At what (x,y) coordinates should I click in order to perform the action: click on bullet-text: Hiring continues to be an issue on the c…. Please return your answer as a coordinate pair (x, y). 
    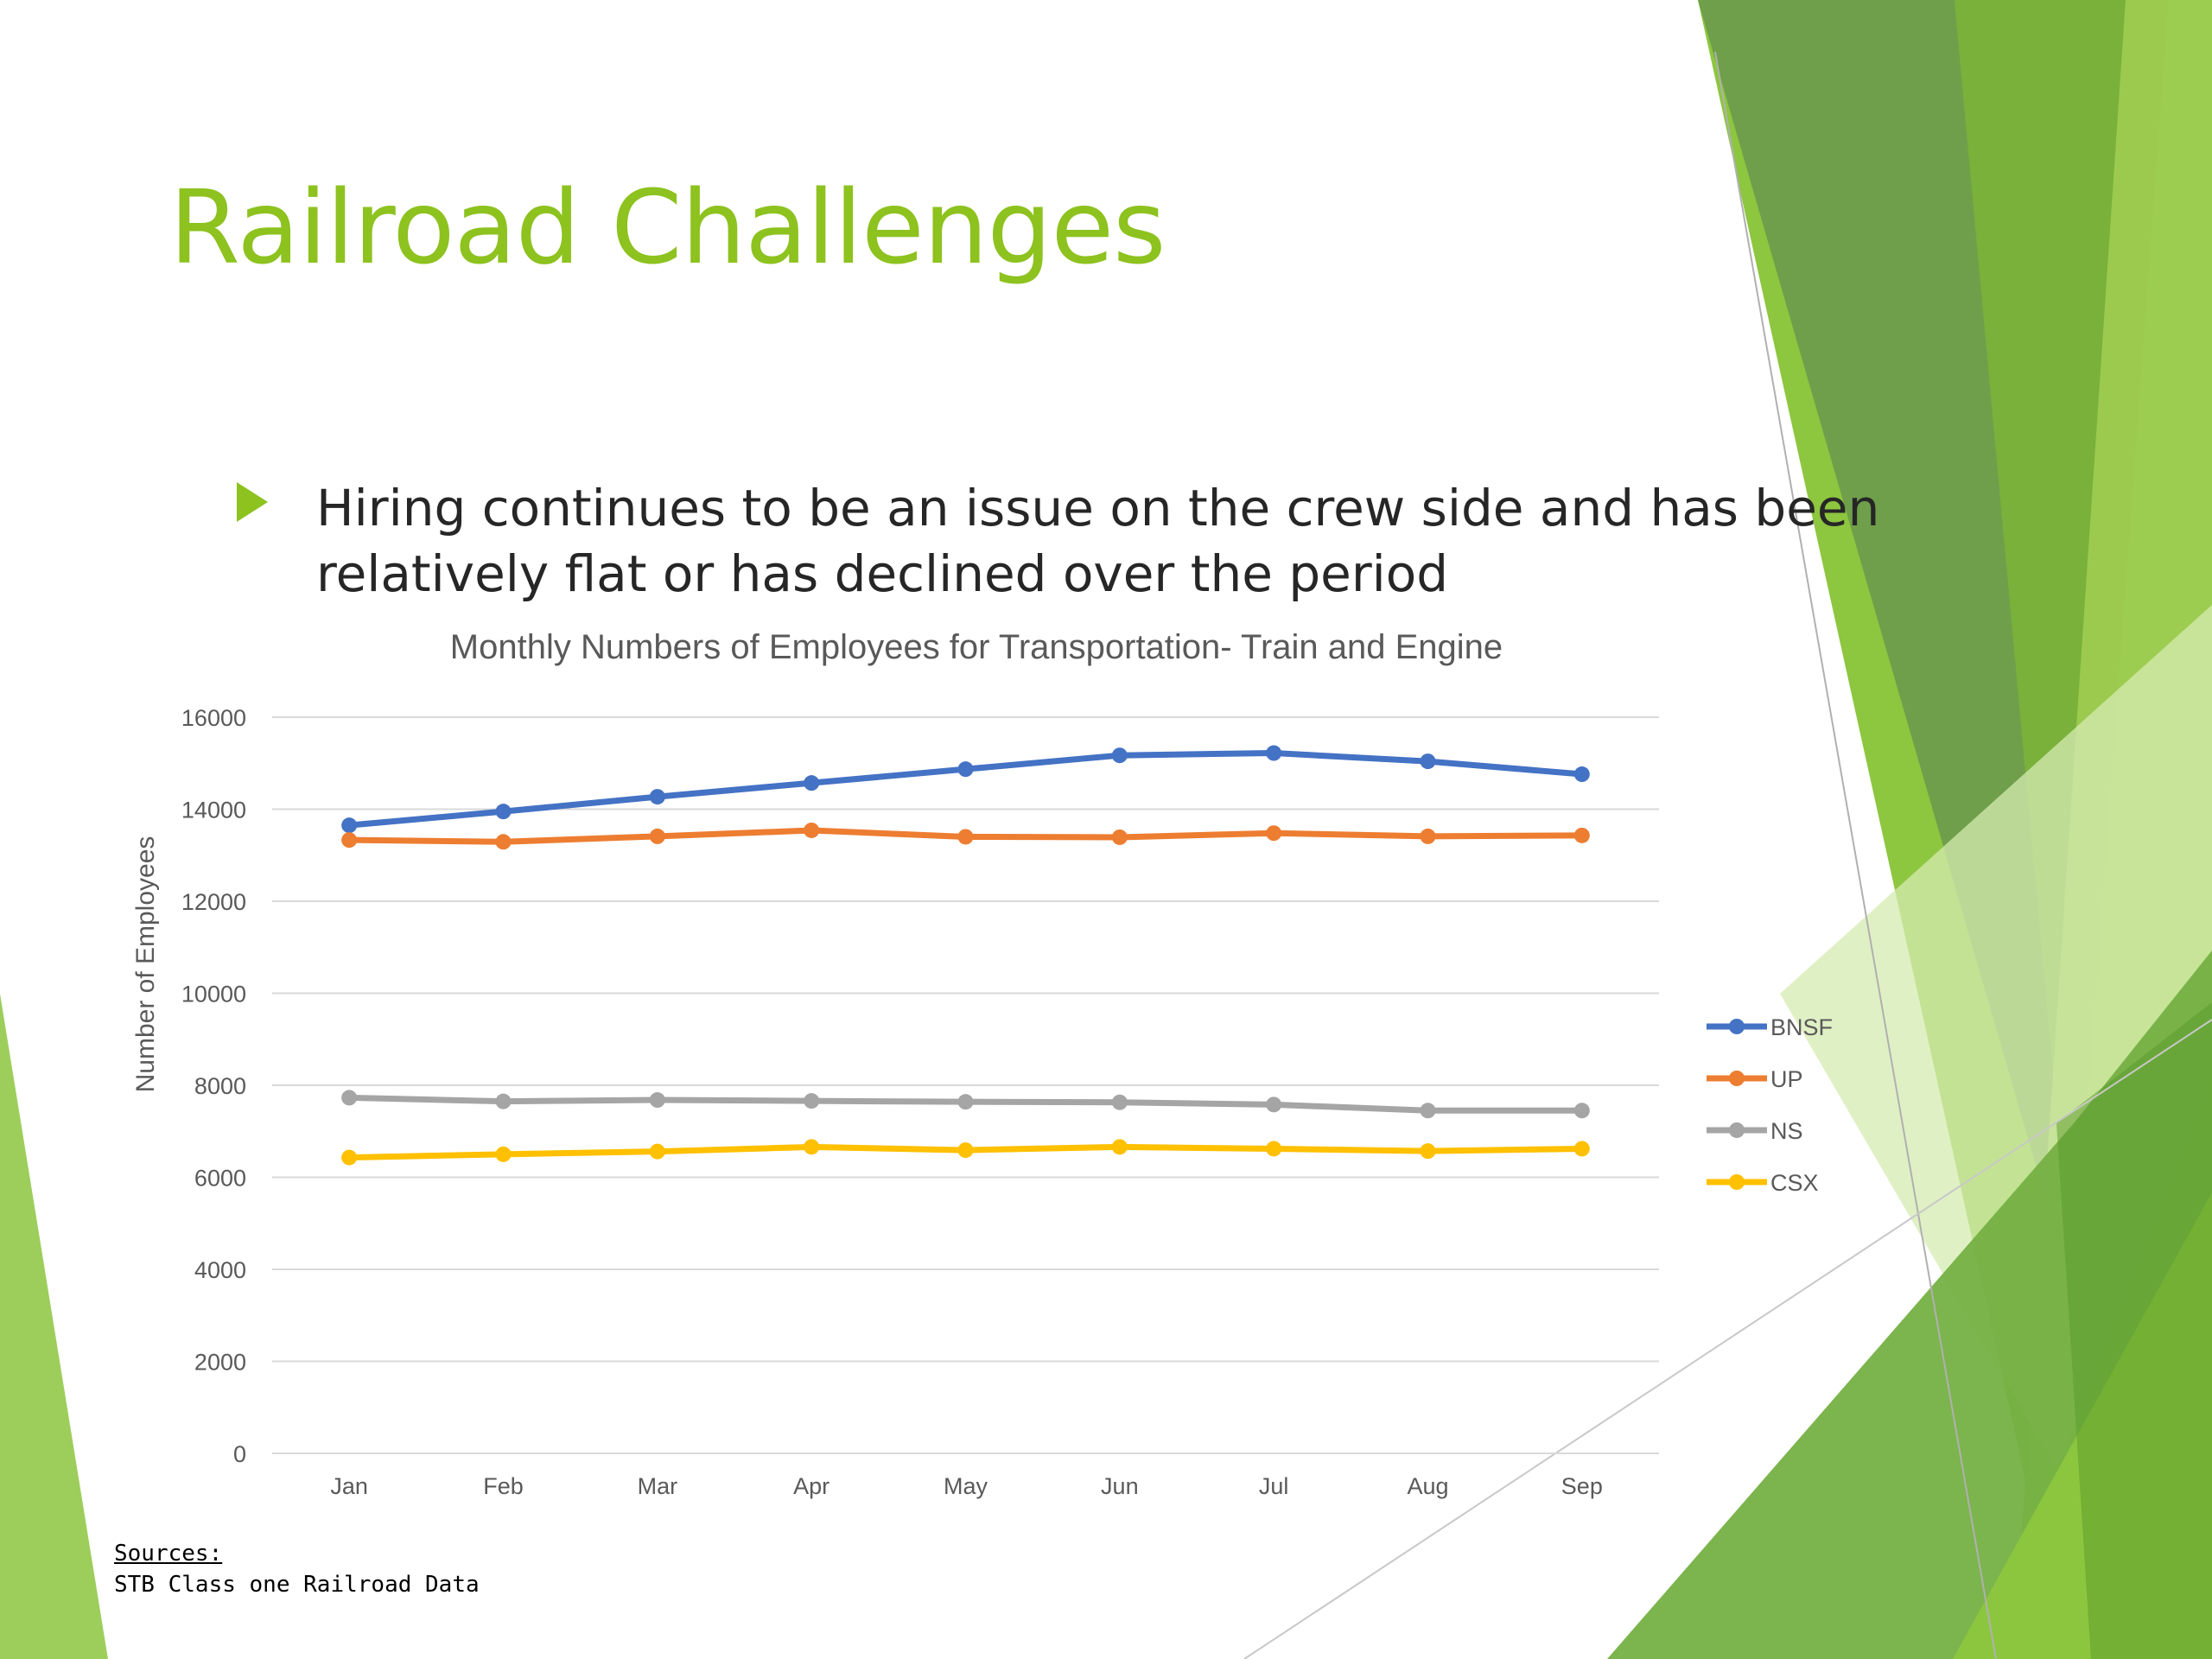
    Looking at the image, I should click on (1098, 541).